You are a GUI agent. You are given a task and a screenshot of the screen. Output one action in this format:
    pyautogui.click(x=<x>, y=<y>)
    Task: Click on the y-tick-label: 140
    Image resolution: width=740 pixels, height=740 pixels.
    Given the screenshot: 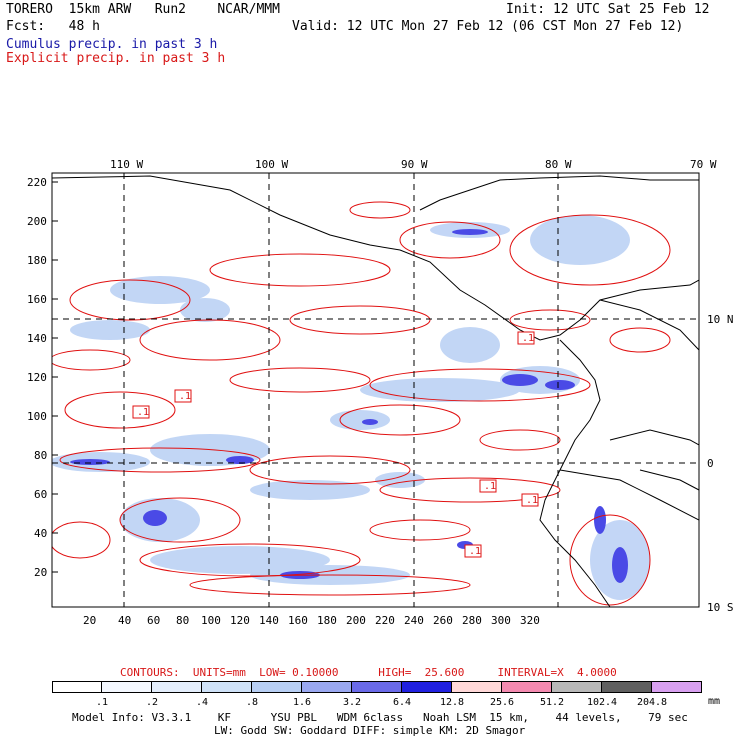 What is the action you would take?
    pyautogui.click(x=37, y=338)
    